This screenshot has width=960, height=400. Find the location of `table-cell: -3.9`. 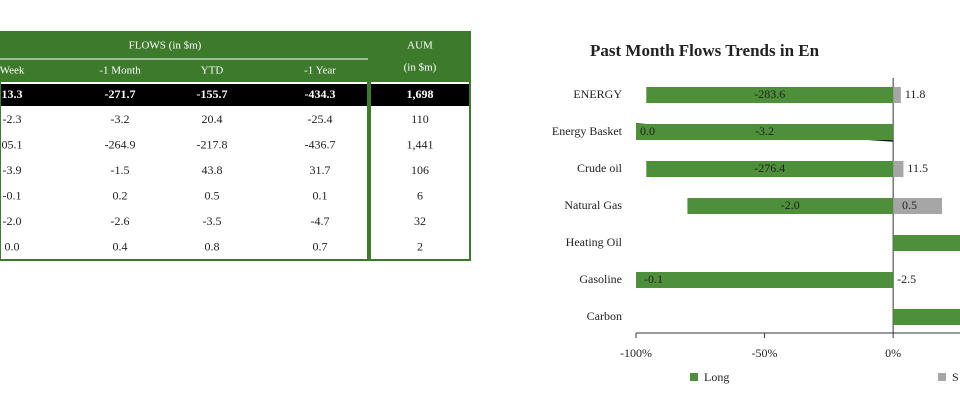

table-cell: -3.9 is located at coordinates (12, 170).